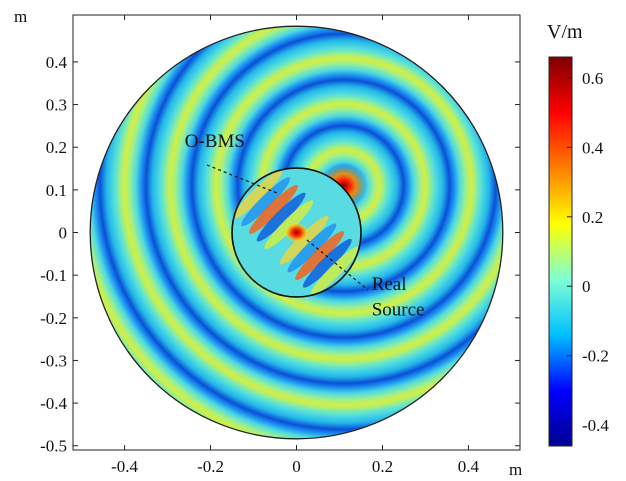 The image size is (626, 481). Describe the element at coordinates (56, 105) in the screenshot. I see `y-tick-label: 0.3` at that location.